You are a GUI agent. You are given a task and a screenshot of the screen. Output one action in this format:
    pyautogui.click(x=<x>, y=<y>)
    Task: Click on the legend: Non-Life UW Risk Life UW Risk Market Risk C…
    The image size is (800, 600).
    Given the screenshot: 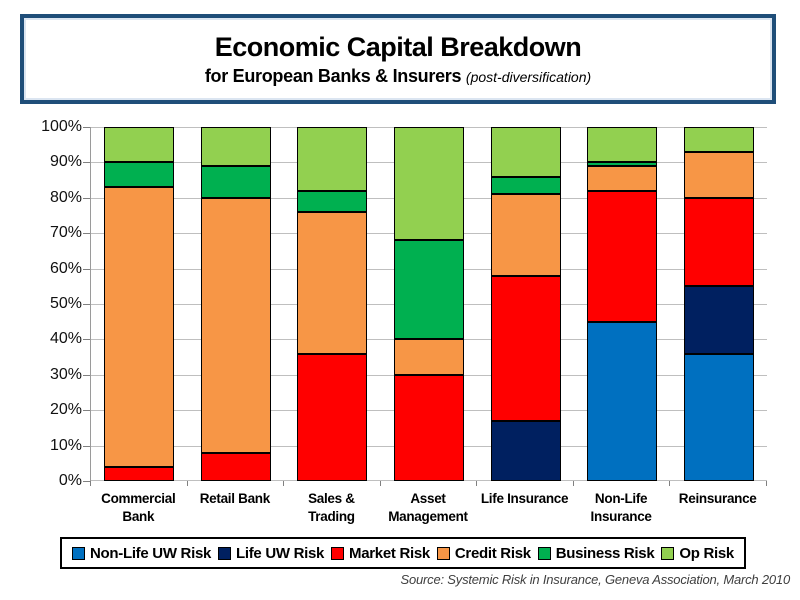 What is the action you would take?
    pyautogui.click(x=403, y=553)
    